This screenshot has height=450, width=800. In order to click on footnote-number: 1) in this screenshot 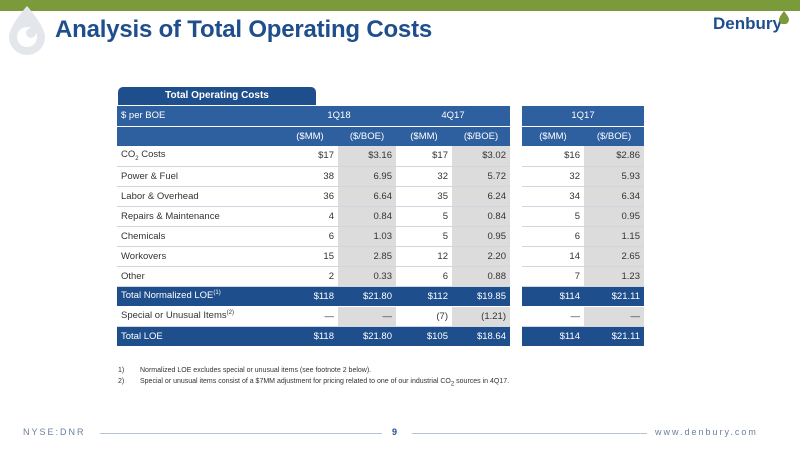, I will do `click(121, 370)`.